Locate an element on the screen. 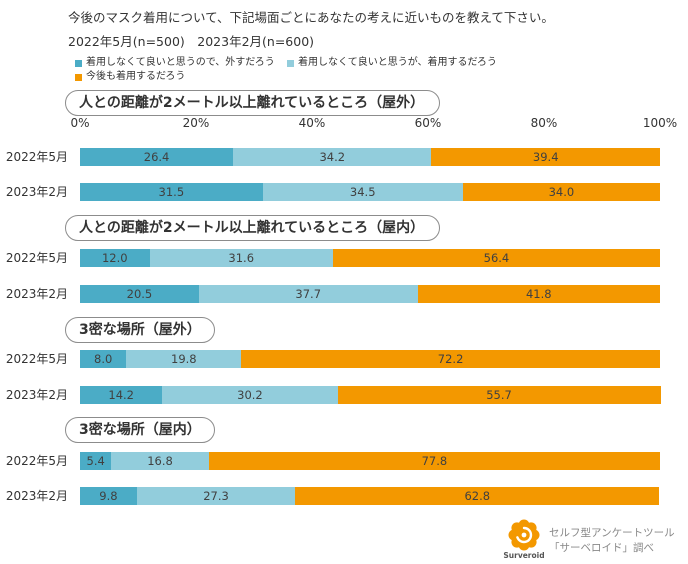 The height and width of the screenshot is (564, 688). legend-item-will-wear-anyway: 着用しなくて良いと思うが、着用するだろう is located at coordinates (392, 63).